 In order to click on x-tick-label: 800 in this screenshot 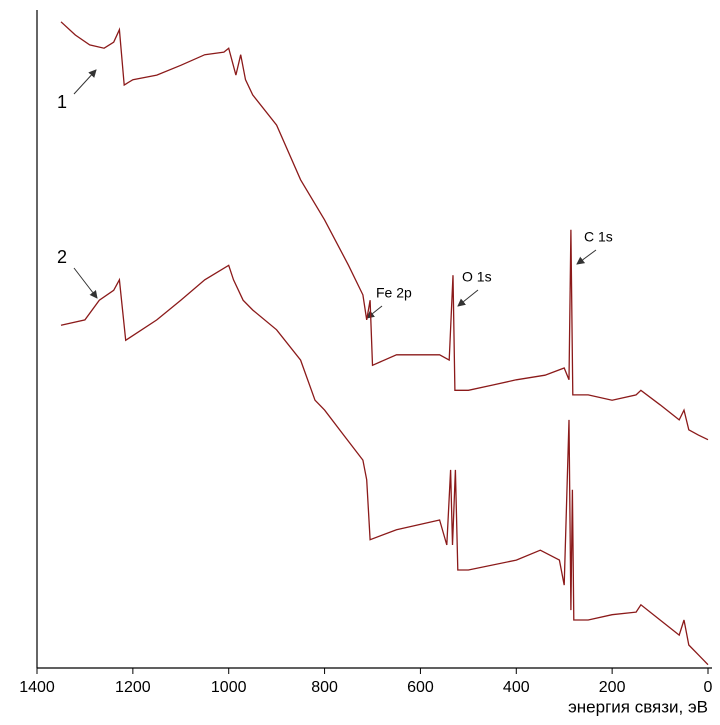, I will do `click(324, 687)`.